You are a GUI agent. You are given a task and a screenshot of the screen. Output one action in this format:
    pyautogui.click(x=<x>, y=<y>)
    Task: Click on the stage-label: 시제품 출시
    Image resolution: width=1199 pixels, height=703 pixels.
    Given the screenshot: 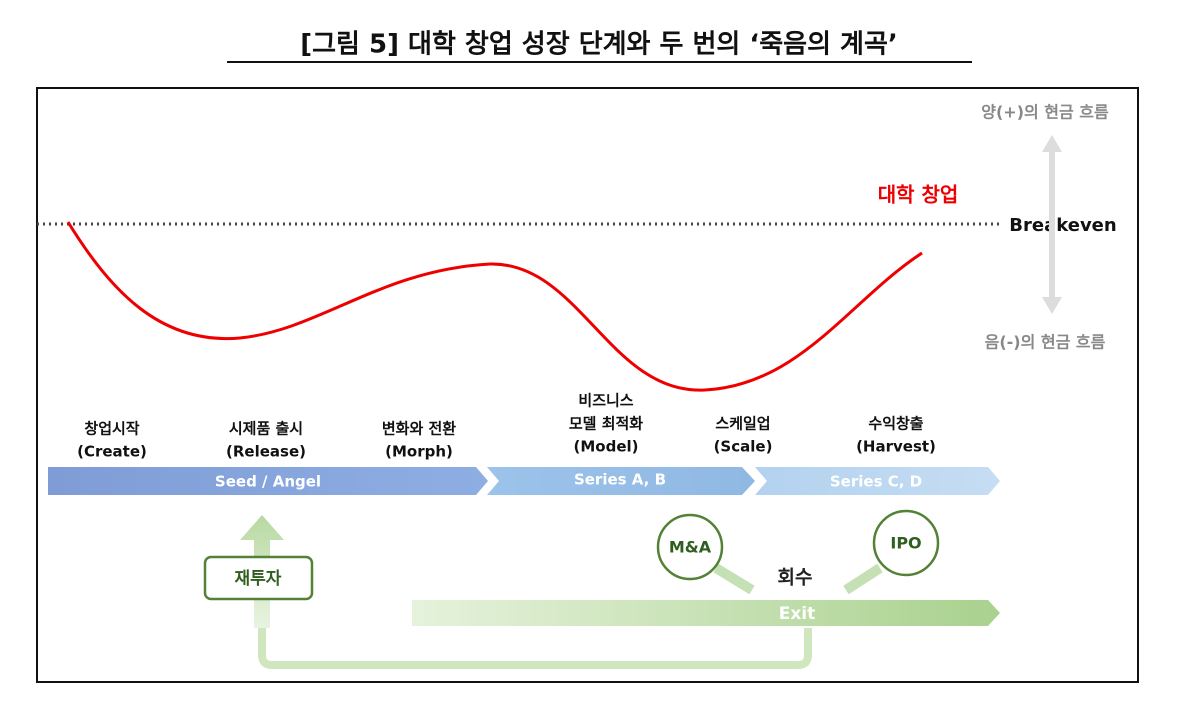 What is the action you would take?
    pyautogui.click(x=266, y=429)
    